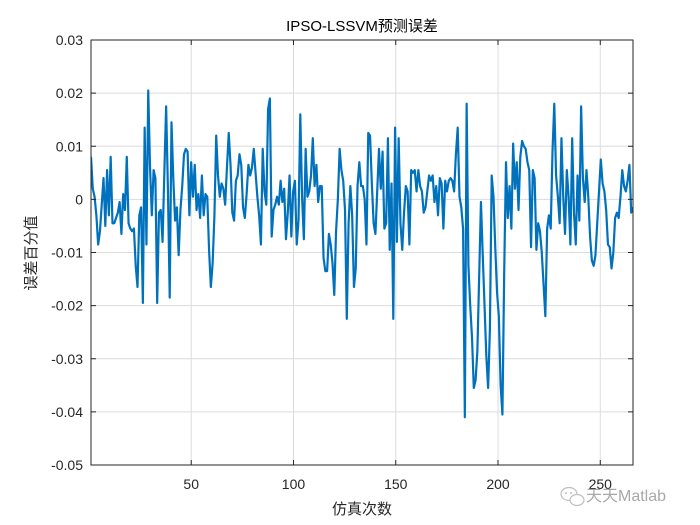 This screenshot has height=525, width=700. What do you see at coordinates (69, 40) in the screenshot?
I see `y-tick-label: 0.03` at bounding box center [69, 40].